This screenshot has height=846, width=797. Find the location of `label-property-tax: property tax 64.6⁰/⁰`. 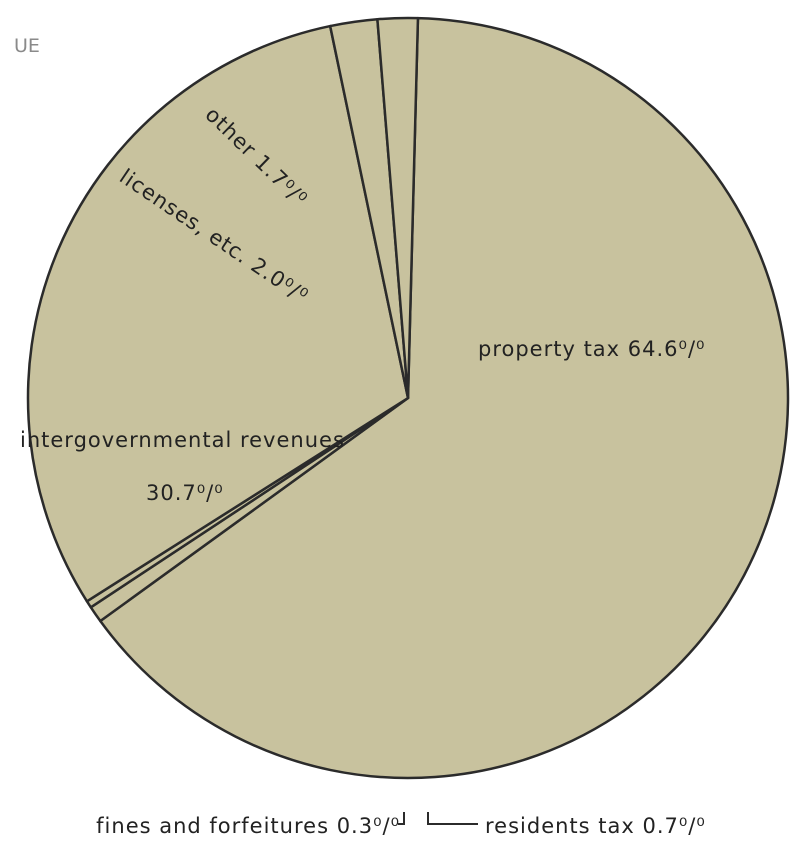

label-property-tax: property tax 64.6⁰/⁰ is located at coordinates (591, 349).